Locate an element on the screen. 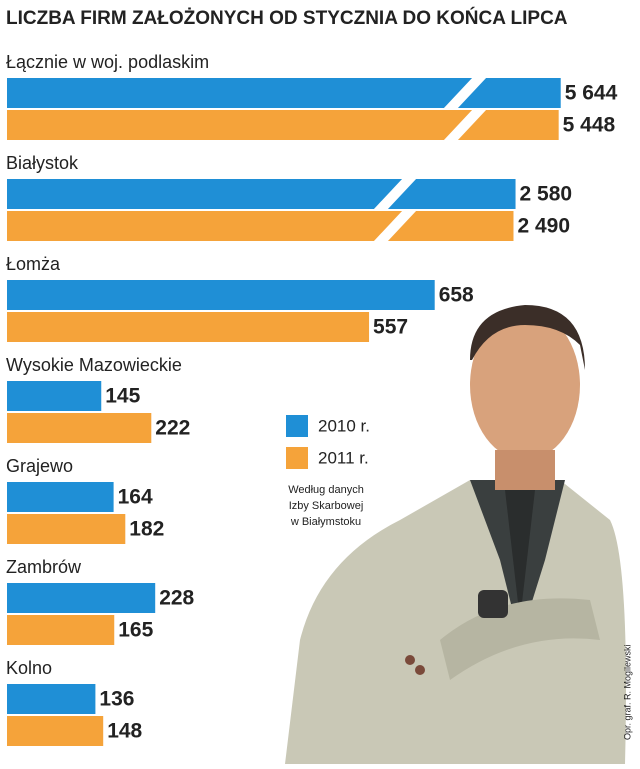 The image size is (640, 769). value-label: 2 490 is located at coordinates (543, 226).